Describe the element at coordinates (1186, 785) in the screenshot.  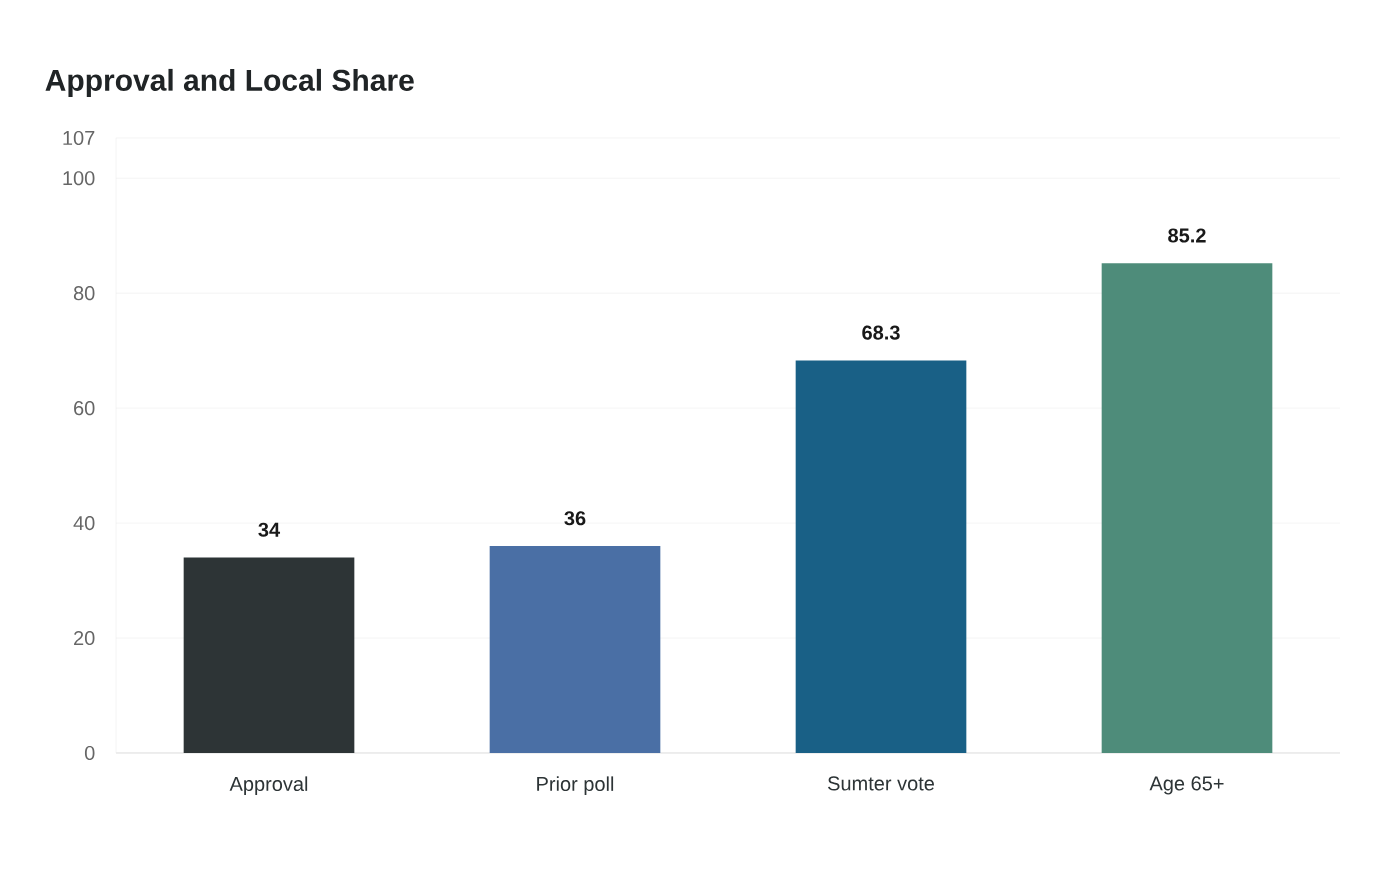
I see `x-tick-label: Age 65+` at that location.